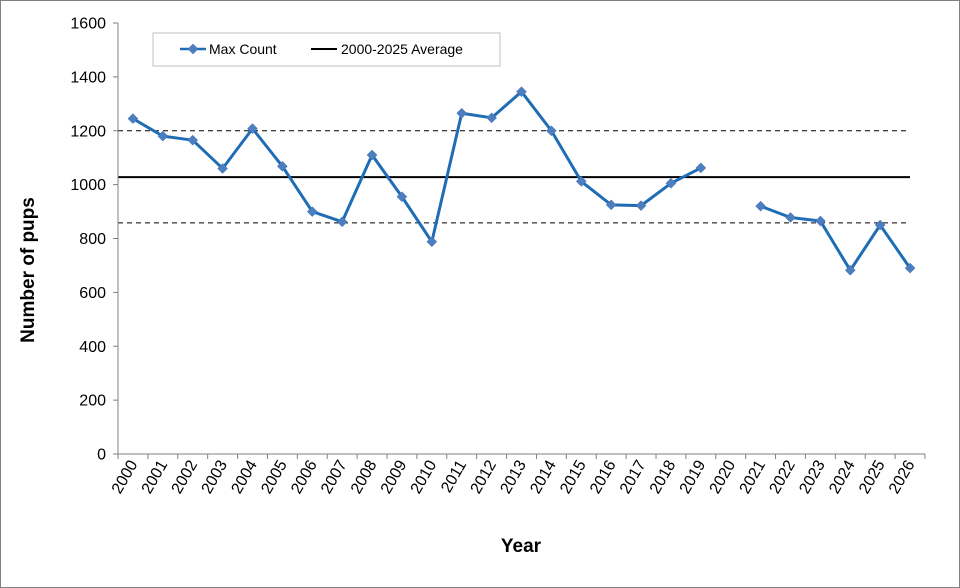 The width and height of the screenshot is (960, 588). What do you see at coordinates (88, 185) in the screenshot?
I see `y-tick-label: 1000` at bounding box center [88, 185].